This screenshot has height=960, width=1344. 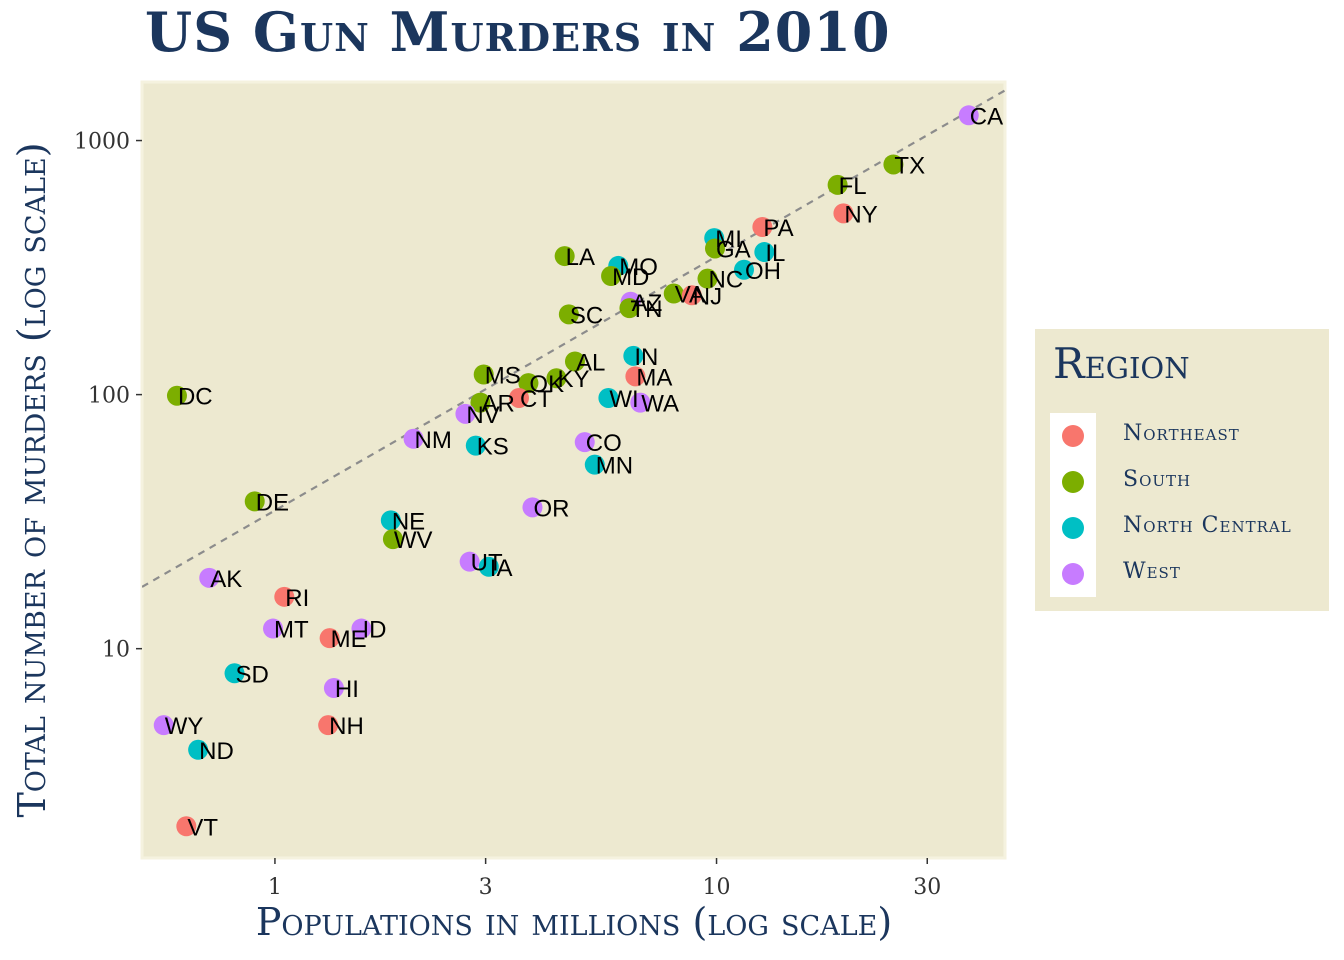 What do you see at coordinates (195, 397) in the screenshot?
I see `data-label-dc: DC` at bounding box center [195, 397].